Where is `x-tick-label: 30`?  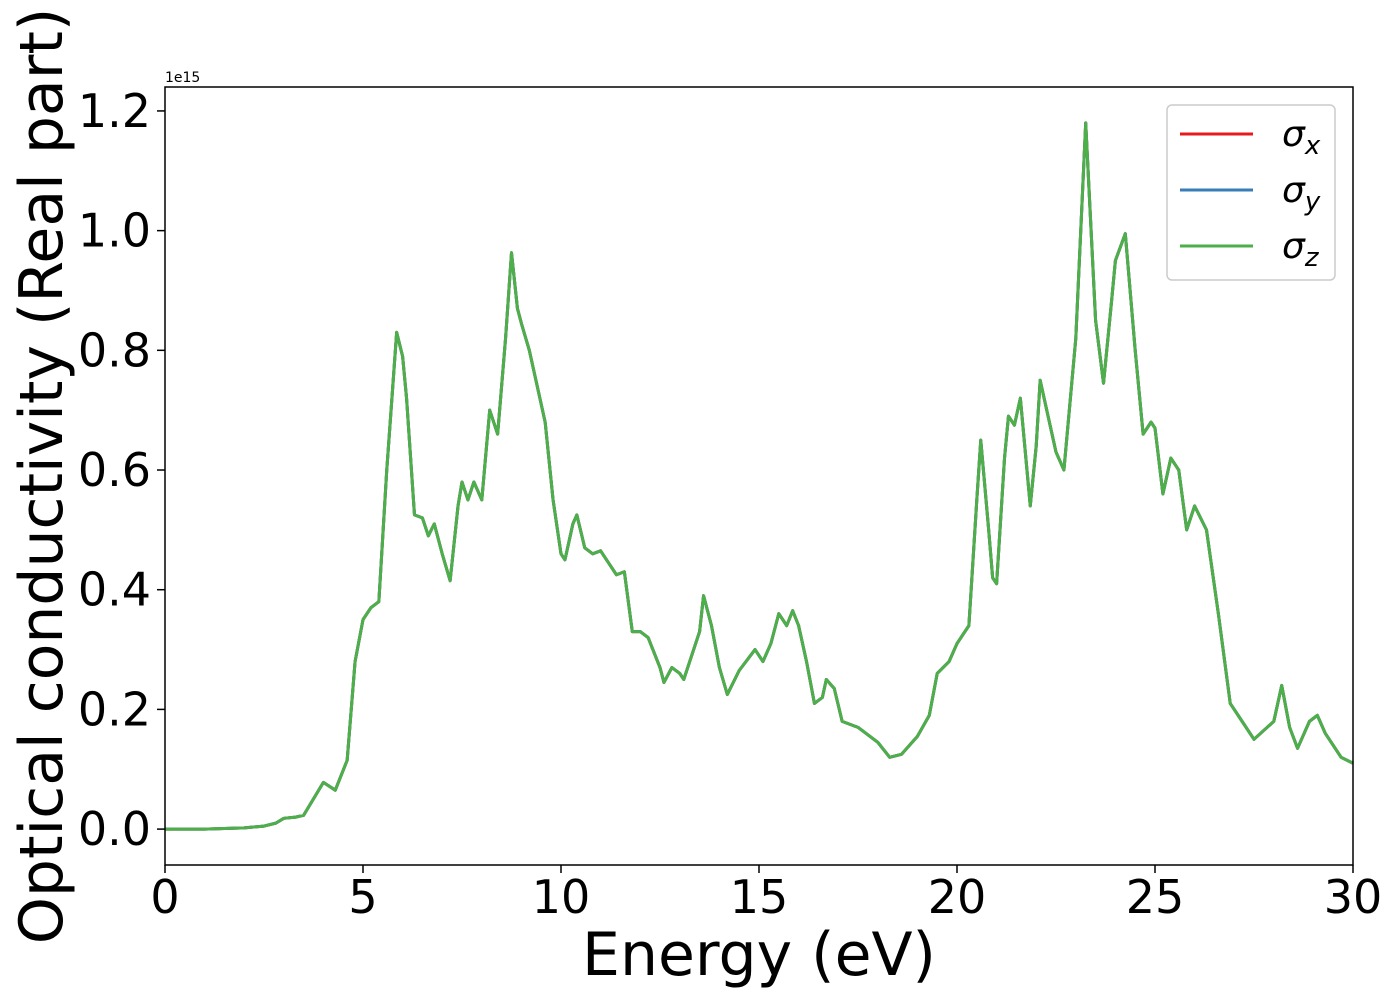
x-tick-label: 30 is located at coordinates (1353, 897).